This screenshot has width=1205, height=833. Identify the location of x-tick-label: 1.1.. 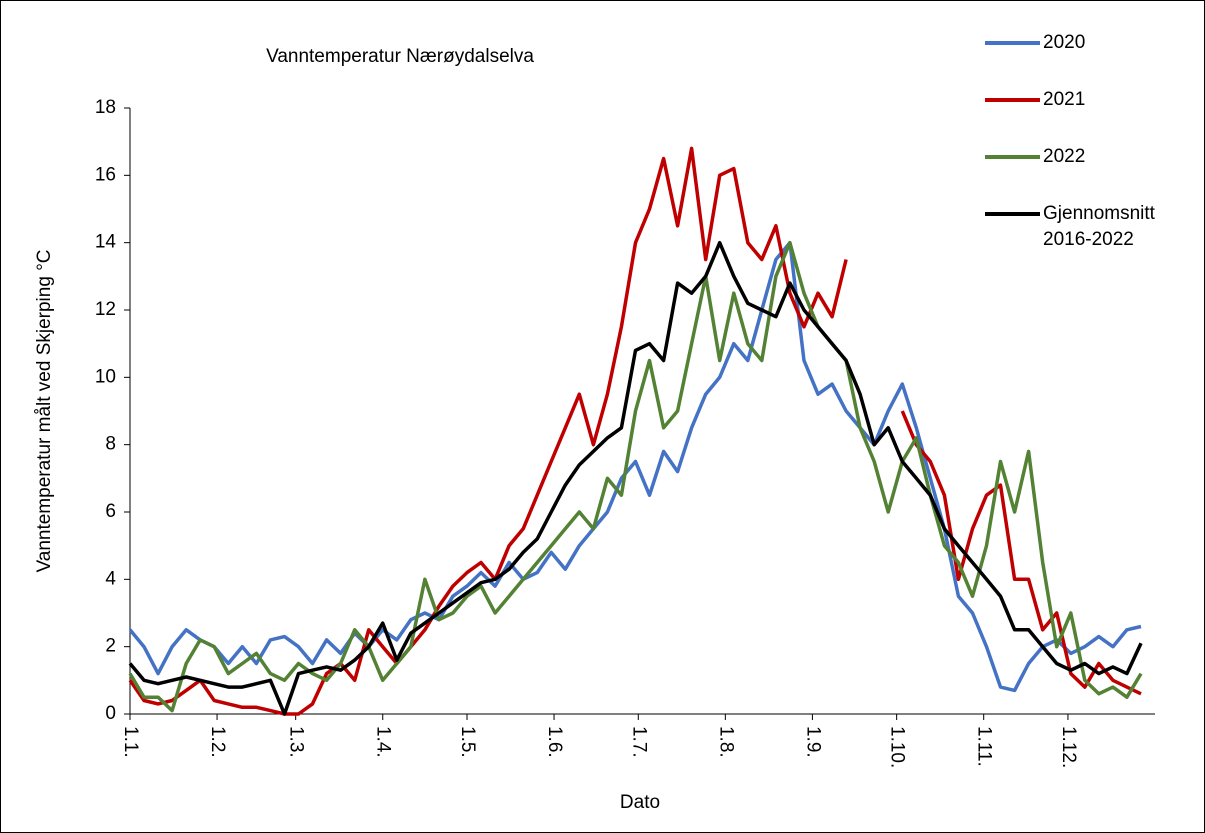
(130, 742).